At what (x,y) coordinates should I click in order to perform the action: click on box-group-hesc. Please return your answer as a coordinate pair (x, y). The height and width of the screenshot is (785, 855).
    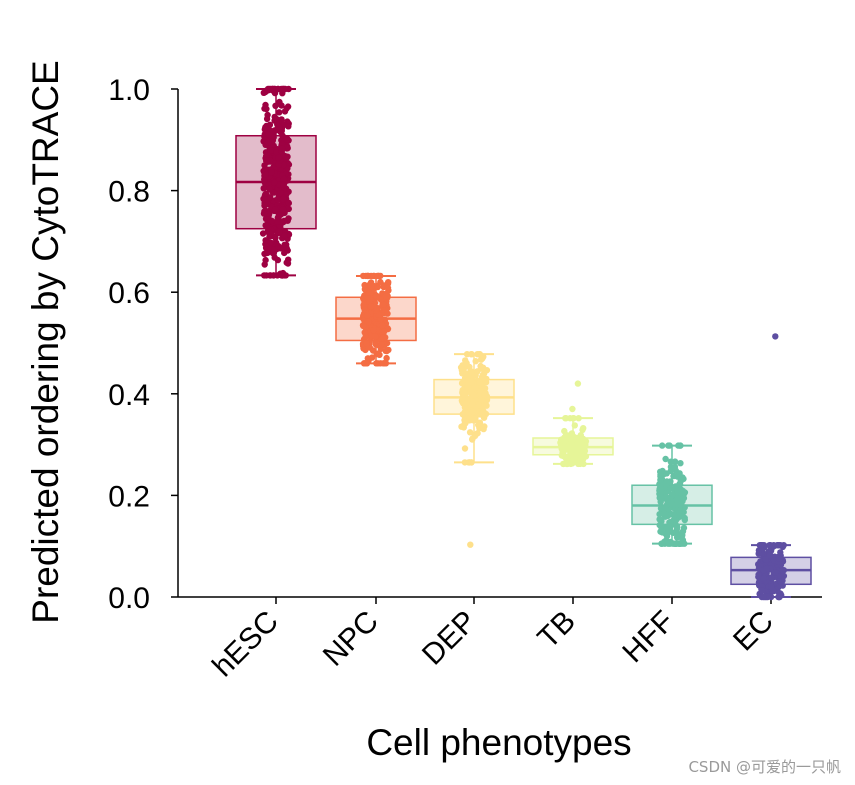
    Looking at the image, I should click on (276, 182).